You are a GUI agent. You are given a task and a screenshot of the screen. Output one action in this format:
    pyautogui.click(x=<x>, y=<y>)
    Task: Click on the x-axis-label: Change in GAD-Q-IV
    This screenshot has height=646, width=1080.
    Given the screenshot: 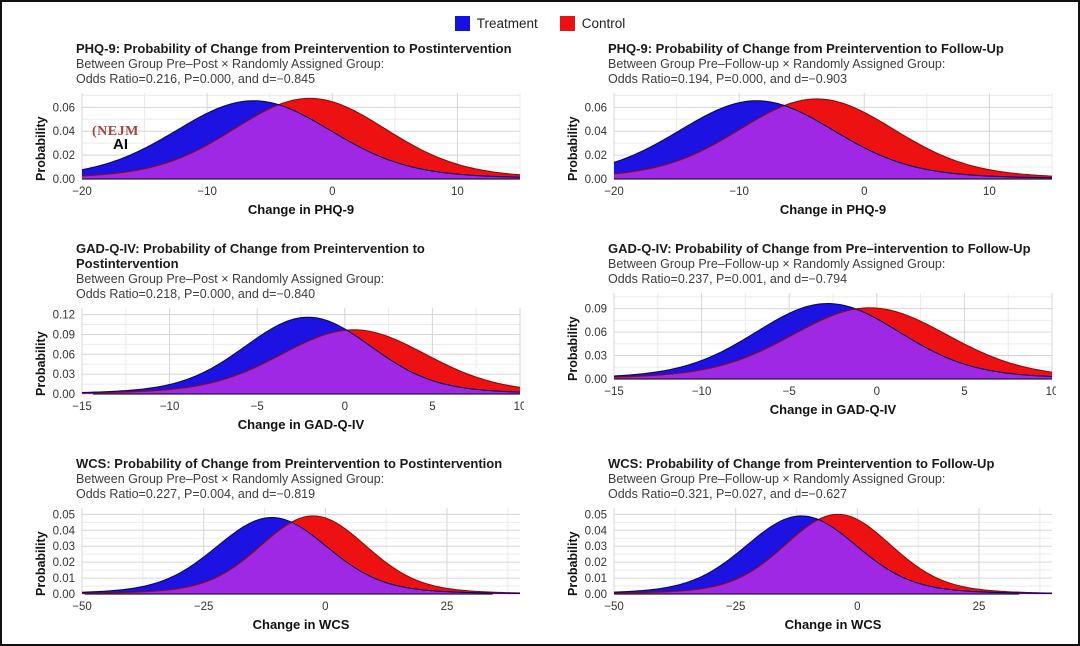 What is the action you would take?
    pyautogui.click(x=833, y=409)
    